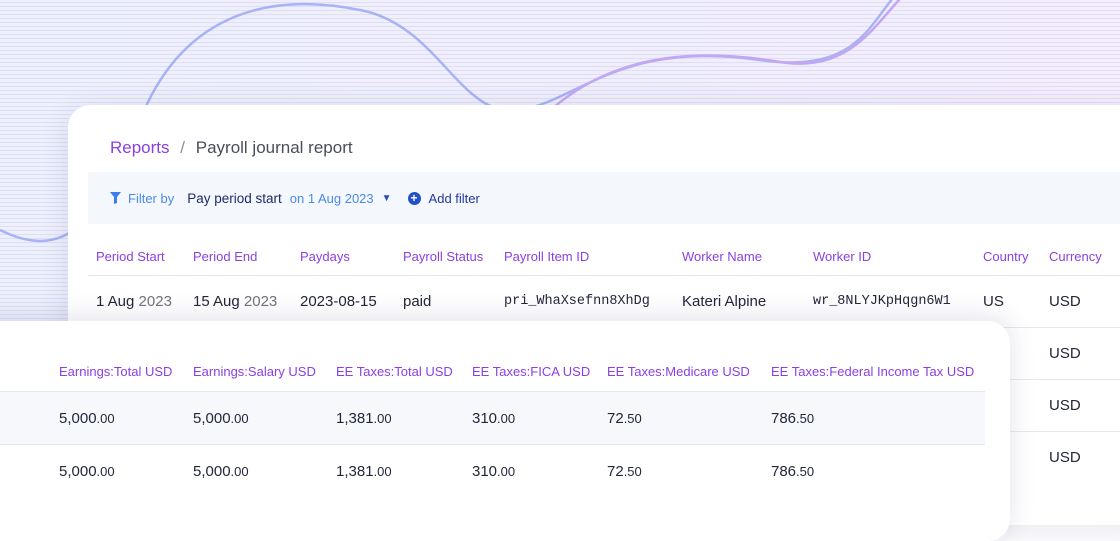 Image resolution: width=1120 pixels, height=541 pixels. Describe the element at coordinates (254, 371) in the screenshot. I see `col-earnings-salary: Earnings:Salary USD` at that location.